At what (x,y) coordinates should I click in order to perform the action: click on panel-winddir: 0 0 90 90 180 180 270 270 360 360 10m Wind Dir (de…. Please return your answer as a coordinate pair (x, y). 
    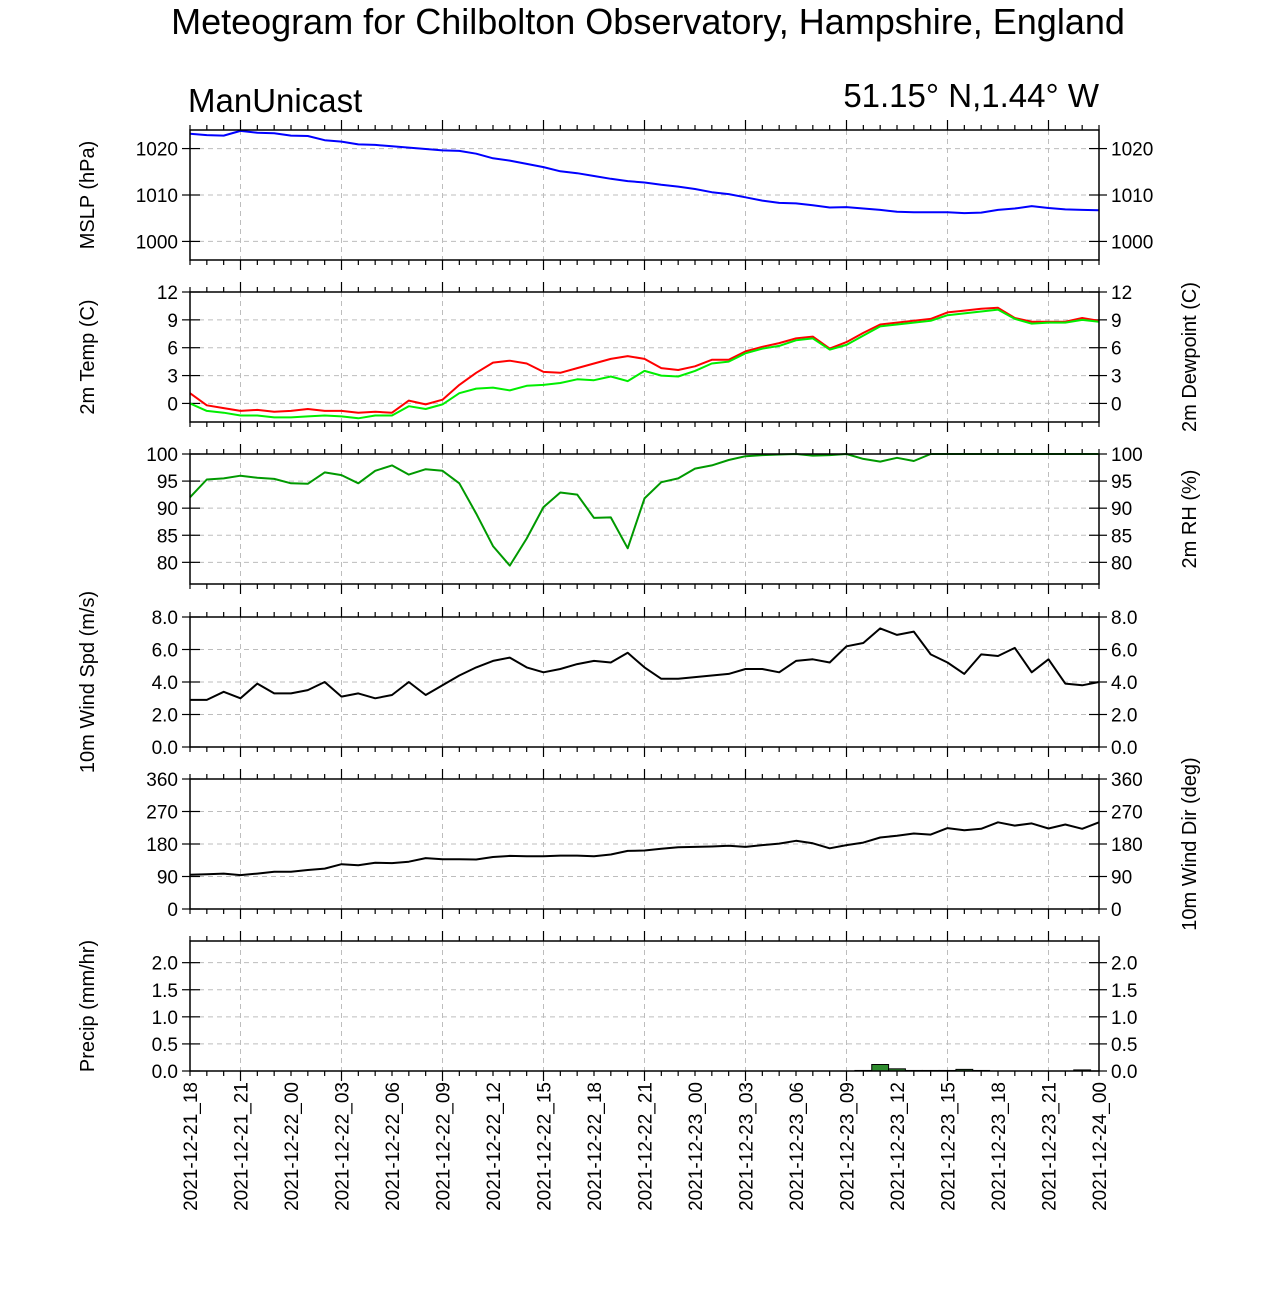
    Looking at the image, I should click on (673, 843).